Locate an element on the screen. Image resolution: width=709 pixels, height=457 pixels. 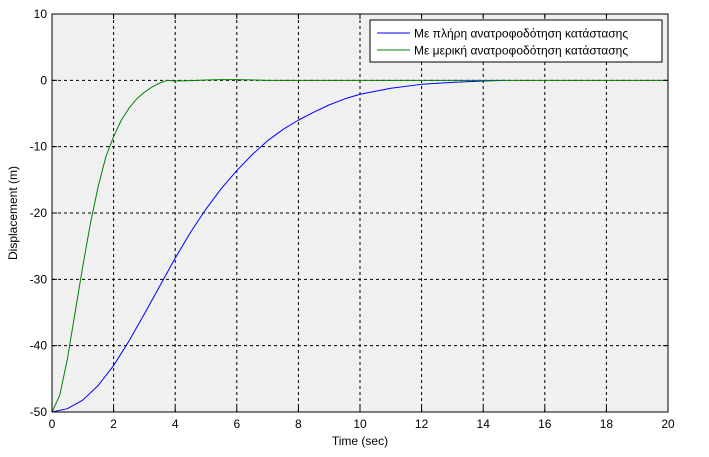
x-tick-label: 4 is located at coordinates (175, 424).